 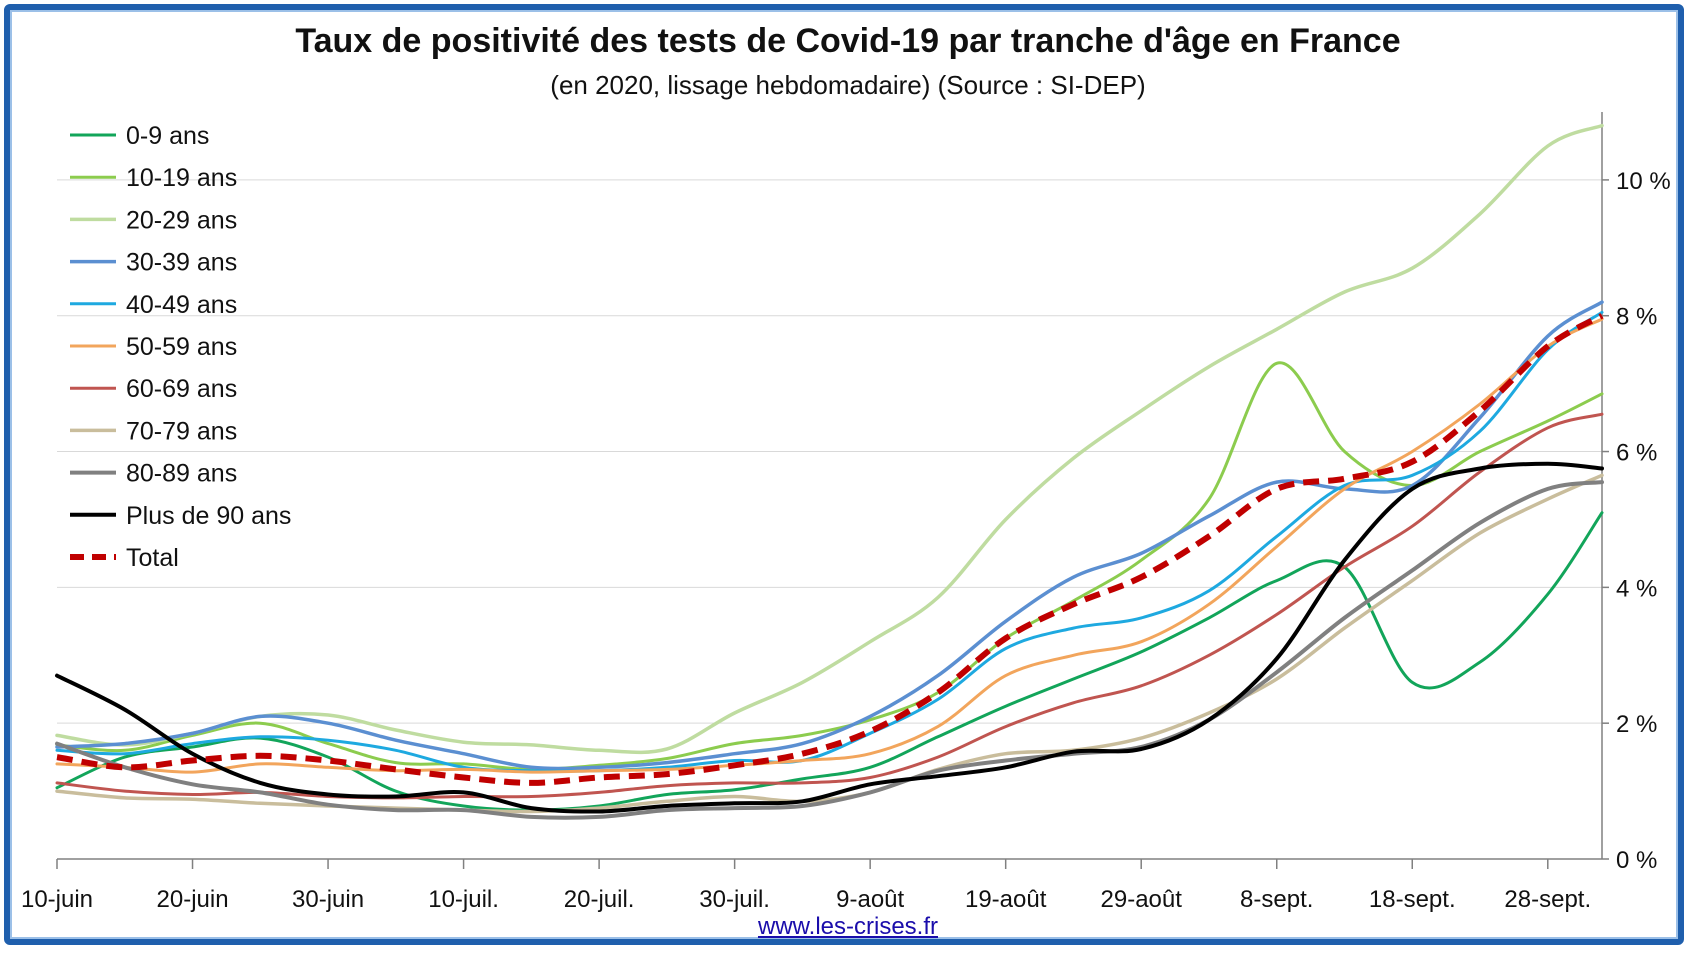 What do you see at coordinates (181, 220) in the screenshot?
I see `legend-label-20-29-ans: 20-29 ans` at bounding box center [181, 220].